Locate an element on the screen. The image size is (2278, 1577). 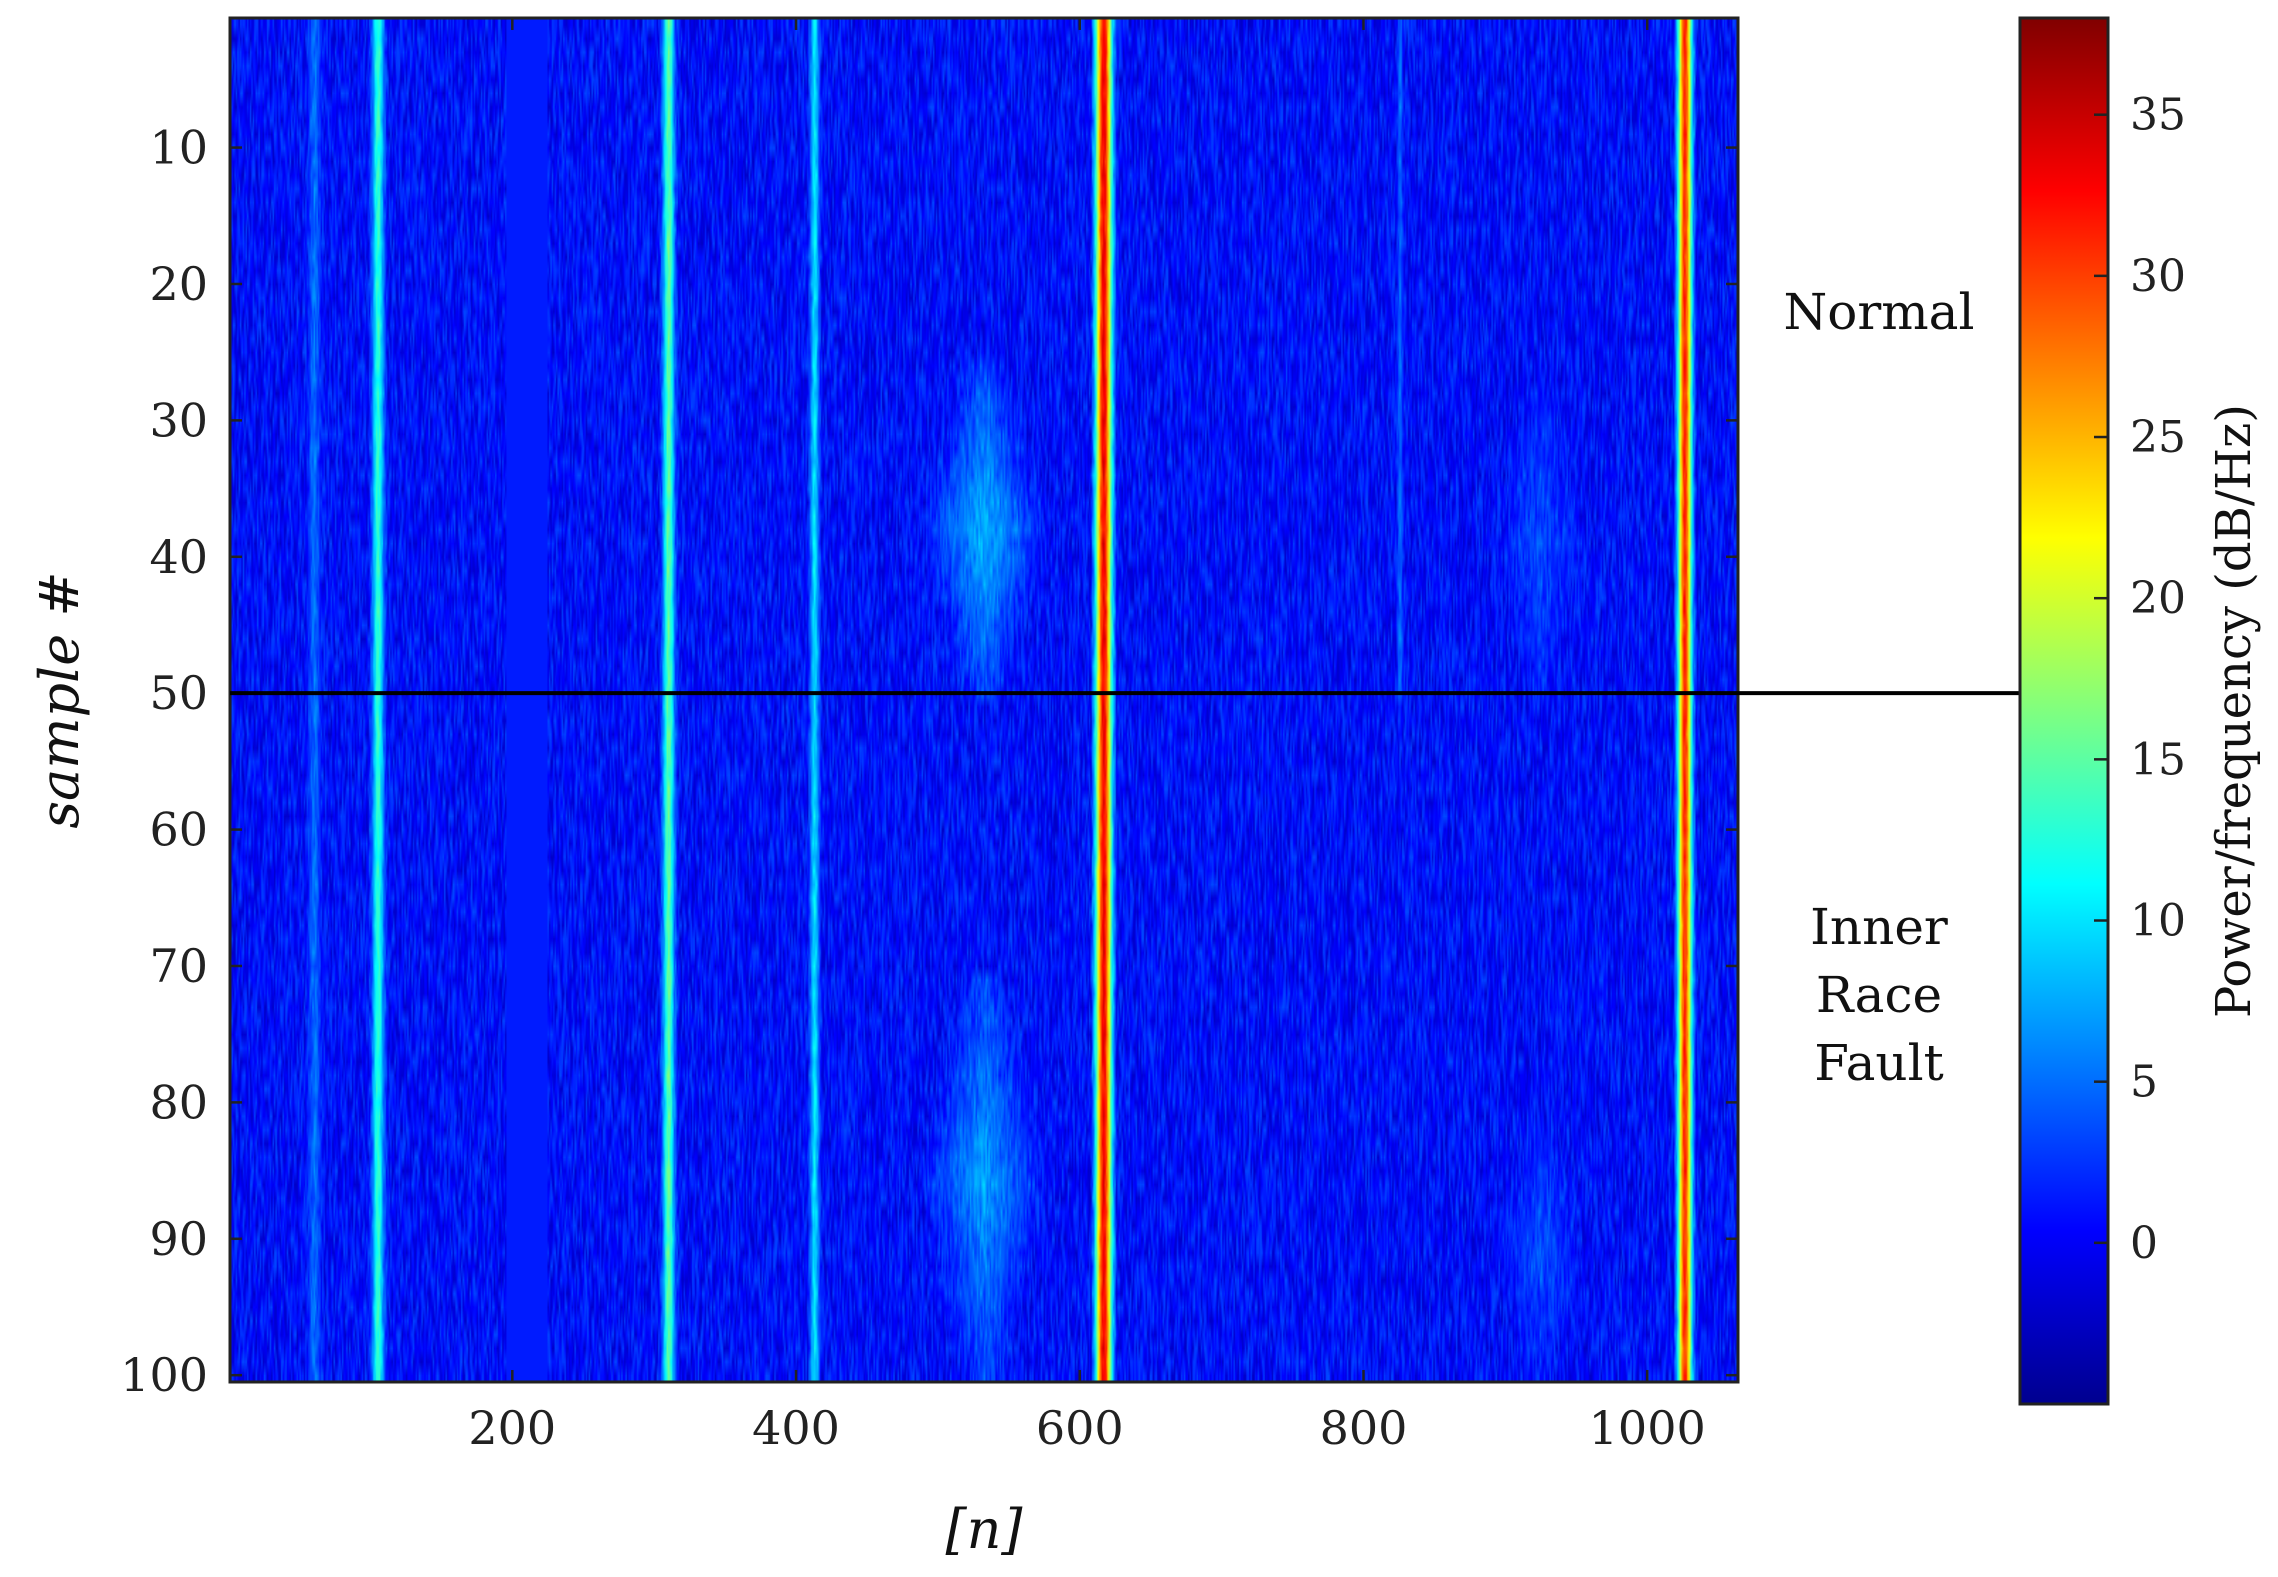
colorbar-title: Power/frequency (dB/Hz) is located at coordinates (2234, 711).